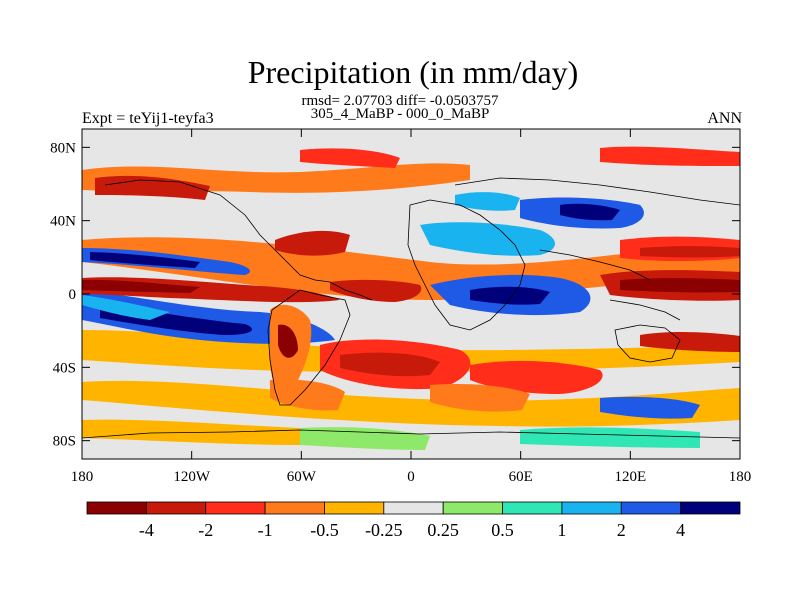 This screenshot has height=600, width=800. I want to click on colorbar-label: 0.25, so click(443, 530).